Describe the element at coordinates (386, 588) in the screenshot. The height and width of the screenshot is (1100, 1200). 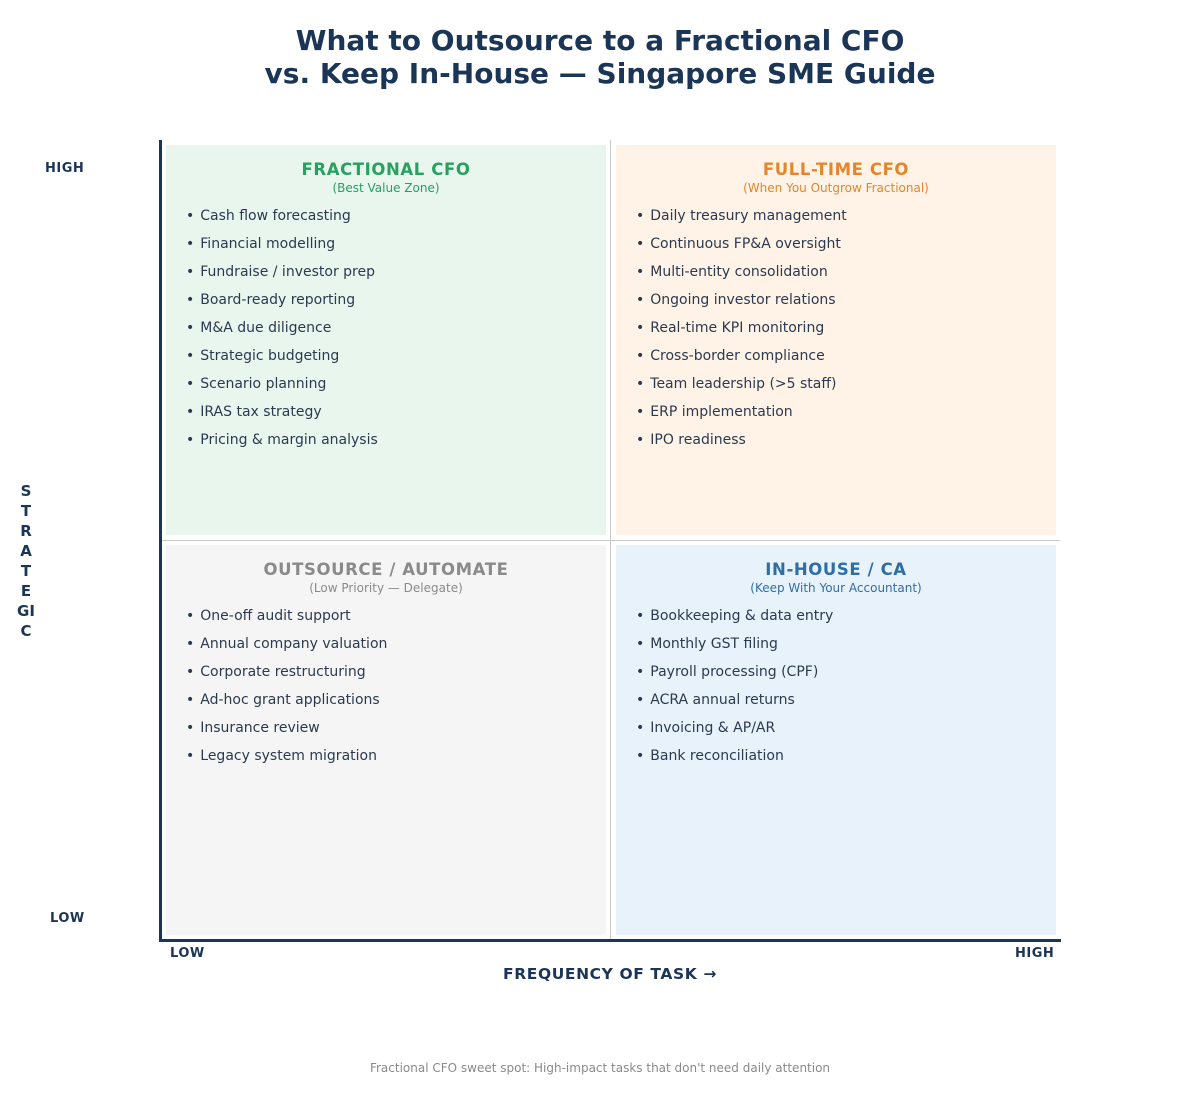
I see `quadrant-subtitle: (Low Priority — Delegate)` at that location.